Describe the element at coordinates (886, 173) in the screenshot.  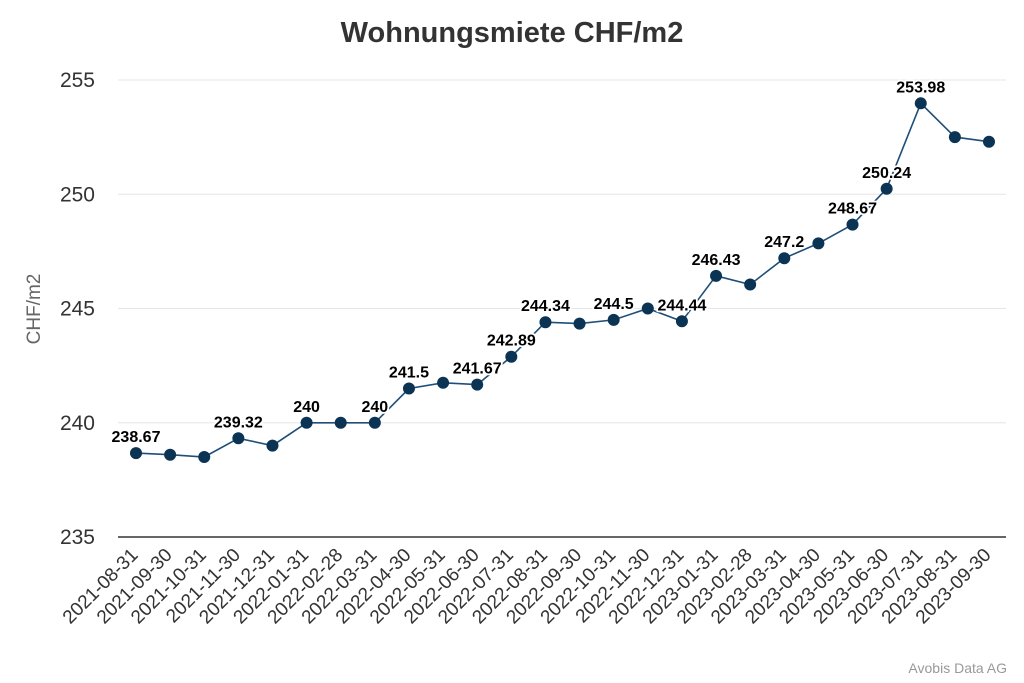
I see `data-label: 250.24` at that location.